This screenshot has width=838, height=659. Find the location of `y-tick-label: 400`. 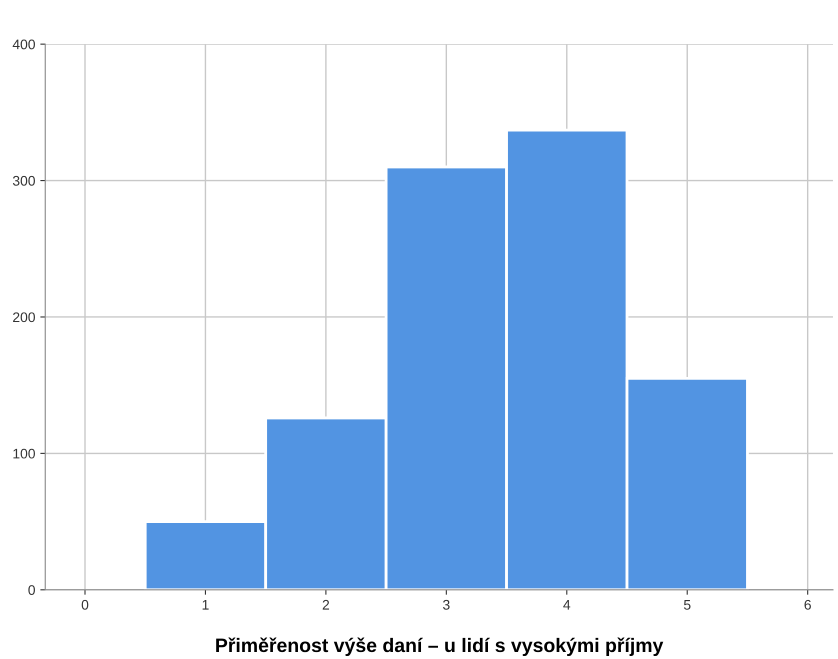

y-tick-label: 400 is located at coordinates (23, 44).